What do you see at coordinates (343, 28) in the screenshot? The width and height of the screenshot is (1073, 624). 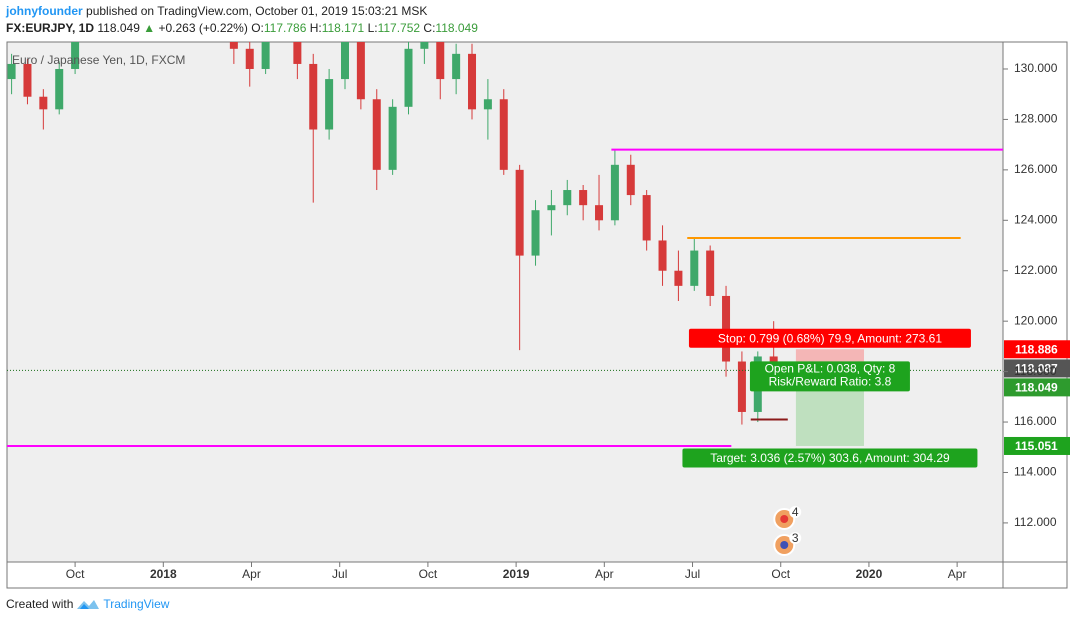 I see `ohlc-value: 118.171` at bounding box center [343, 28].